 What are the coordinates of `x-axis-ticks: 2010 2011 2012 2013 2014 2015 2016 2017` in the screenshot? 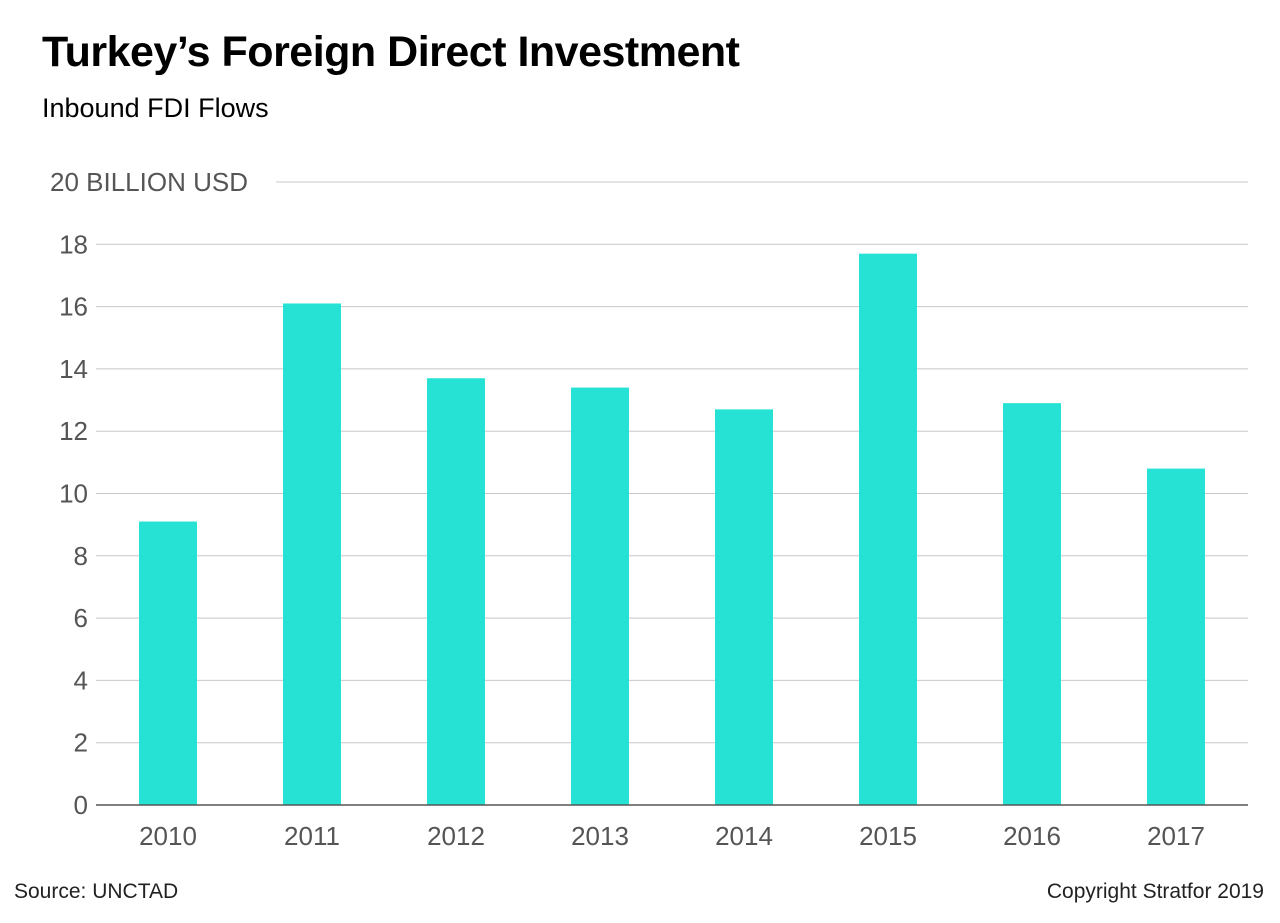 It's located at (672, 836).